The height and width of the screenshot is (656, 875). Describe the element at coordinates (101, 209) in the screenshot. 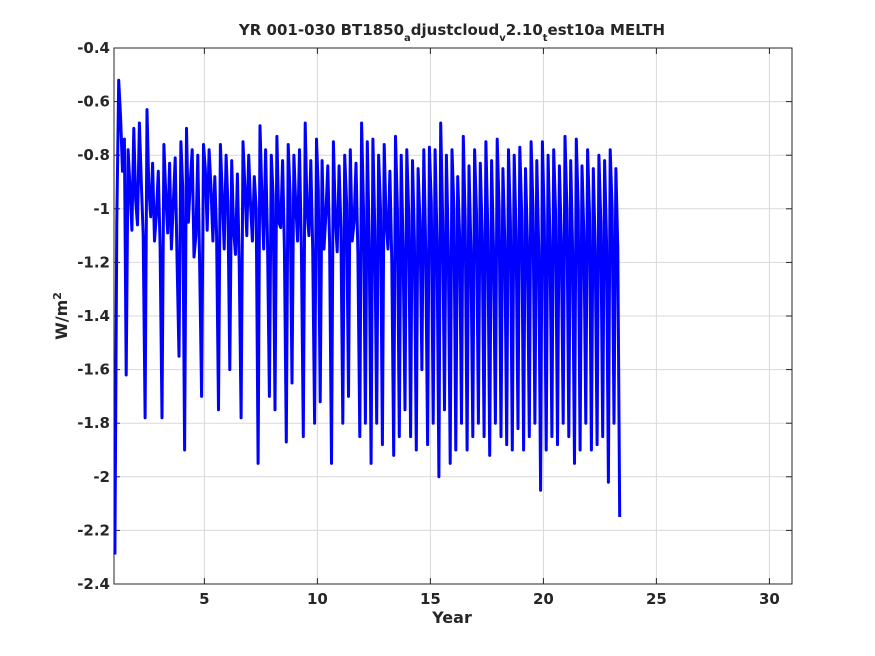

I see `y-tick-label: -1` at that location.